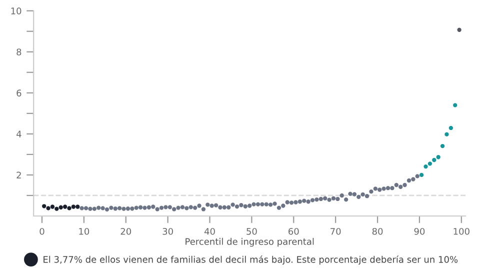 This screenshot has height=270, width=480. I want to click on x-tick-label: 10, so click(84, 231).